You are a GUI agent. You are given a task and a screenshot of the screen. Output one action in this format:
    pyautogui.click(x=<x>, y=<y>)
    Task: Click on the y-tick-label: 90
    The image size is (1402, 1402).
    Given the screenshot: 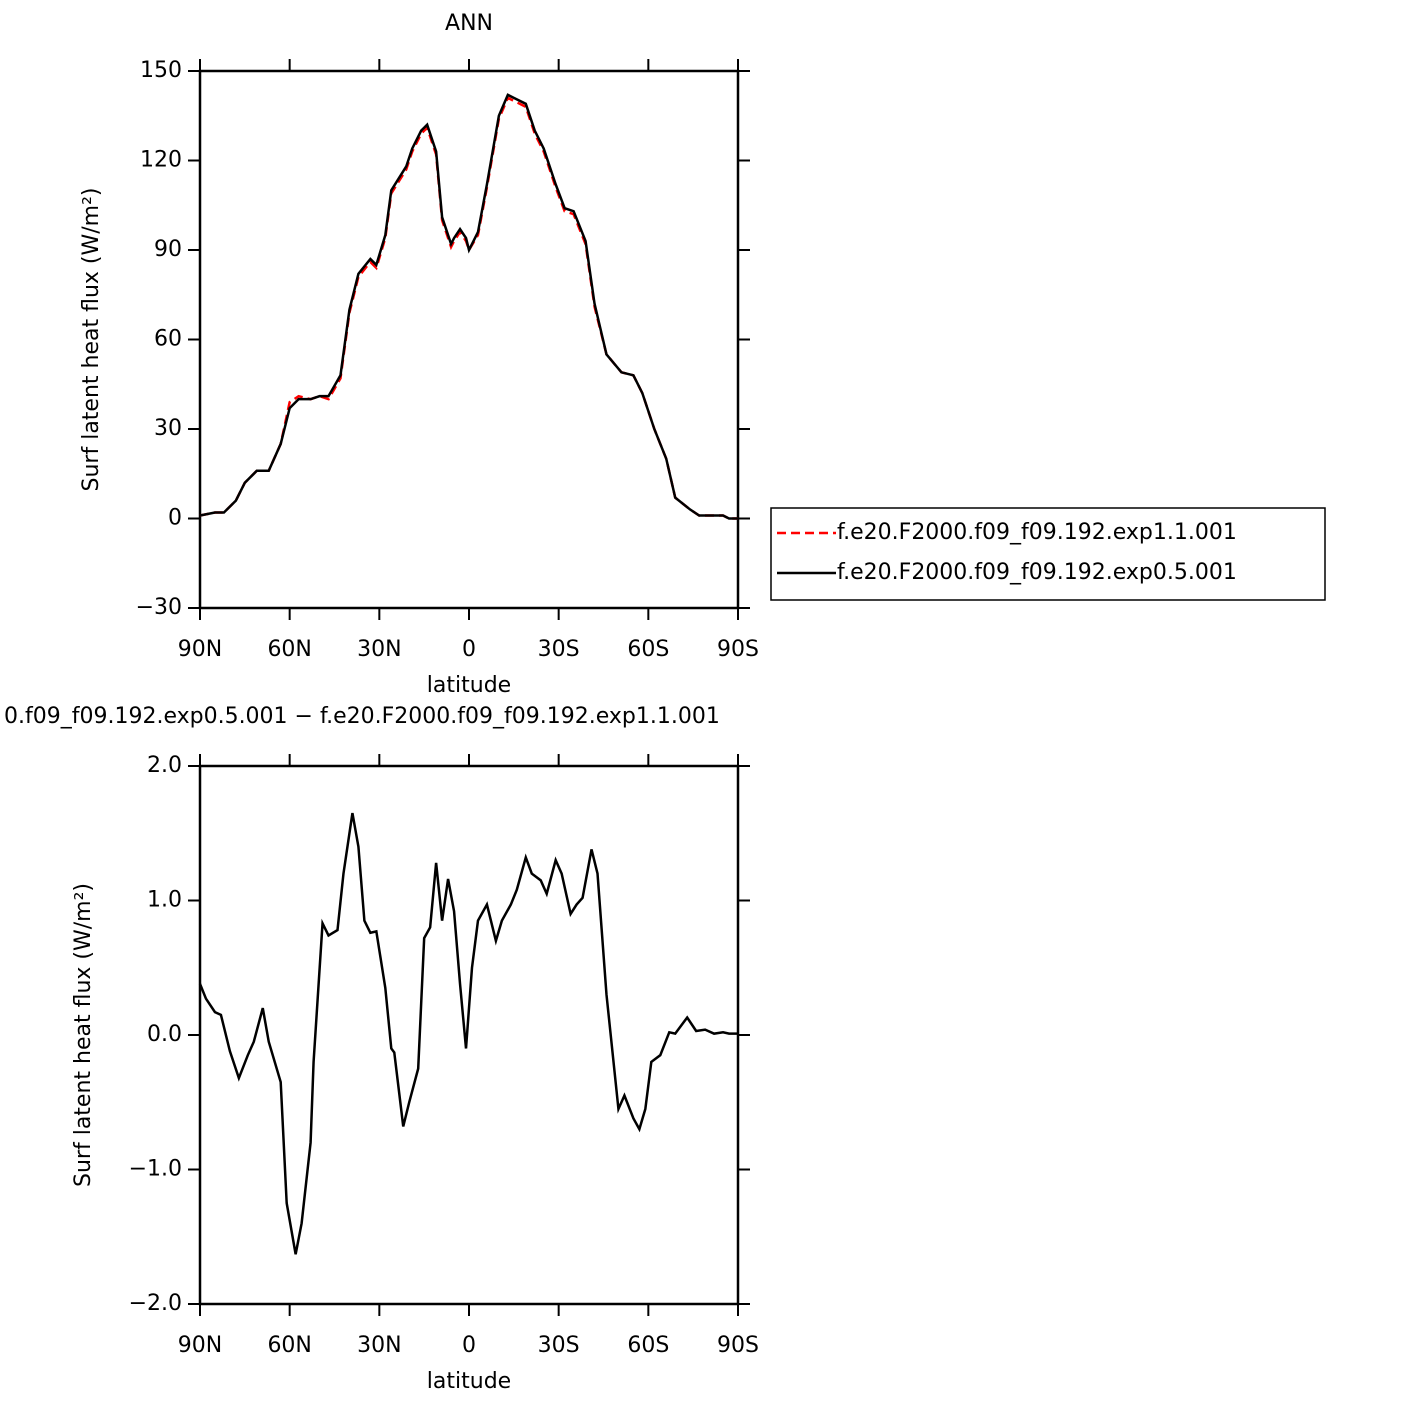 What is the action you would take?
    pyautogui.click(x=168, y=249)
    